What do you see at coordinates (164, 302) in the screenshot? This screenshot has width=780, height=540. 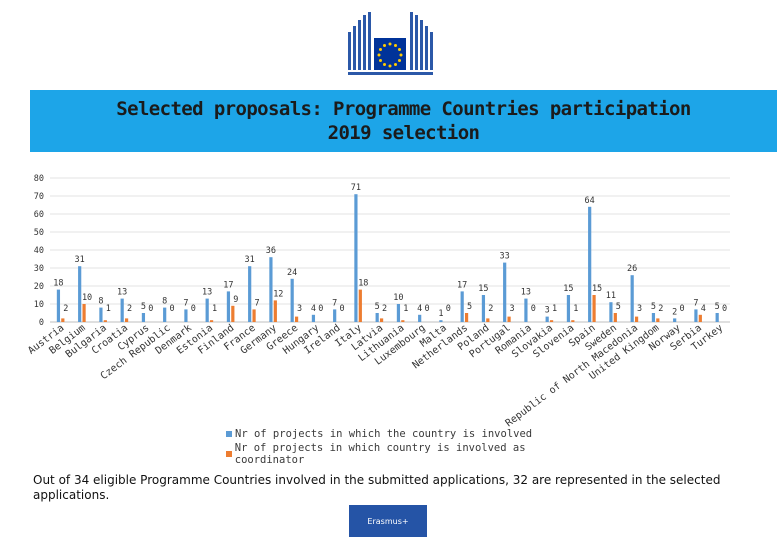 I see `data-label-involved-czech-republic: 8` at bounding box center [164, 302].